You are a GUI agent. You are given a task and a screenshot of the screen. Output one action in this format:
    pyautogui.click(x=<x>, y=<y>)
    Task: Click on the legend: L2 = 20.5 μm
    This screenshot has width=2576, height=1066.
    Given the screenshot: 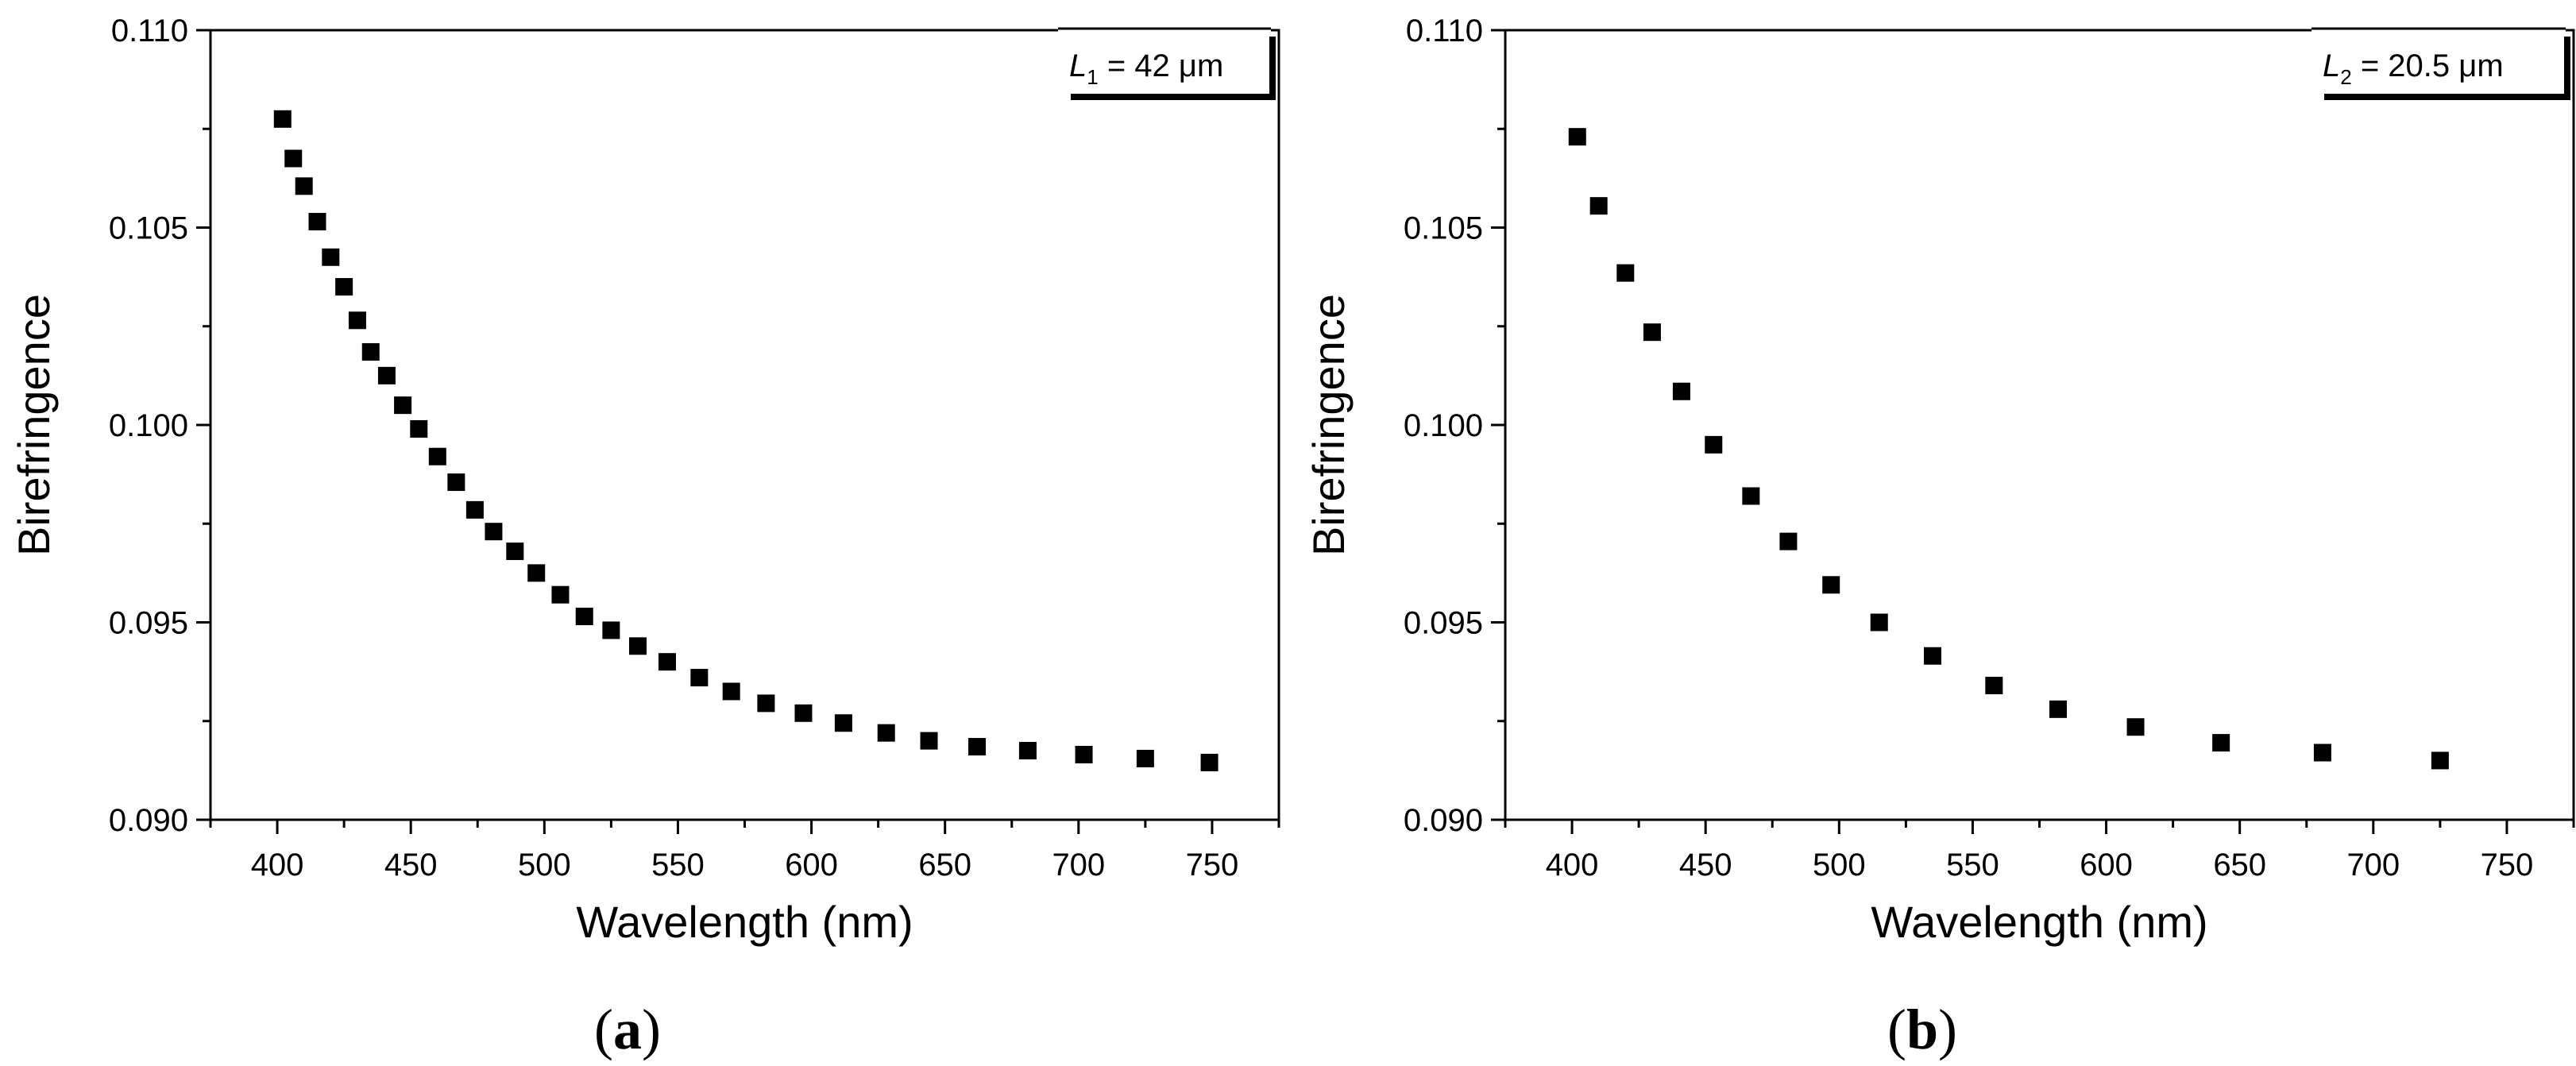 What is the action you would take?
    pyautogui.click(x=2440, y=63)
    